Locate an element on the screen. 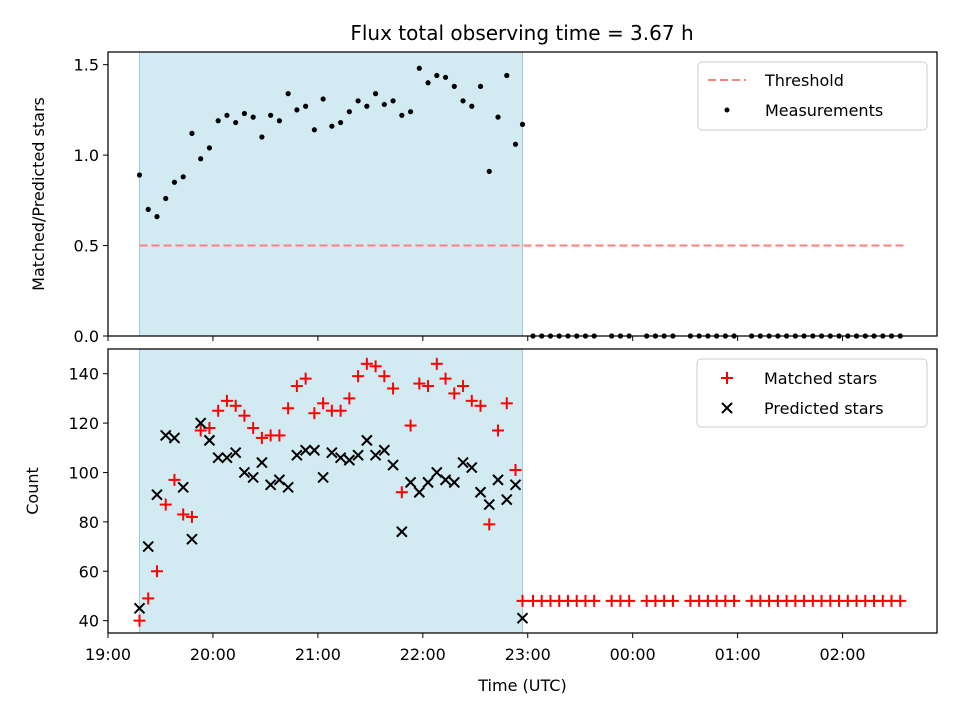 The width and height of the screenshot is (960, 720). top-y-tick-label: 1.0 is located at coordinates (86, 155).